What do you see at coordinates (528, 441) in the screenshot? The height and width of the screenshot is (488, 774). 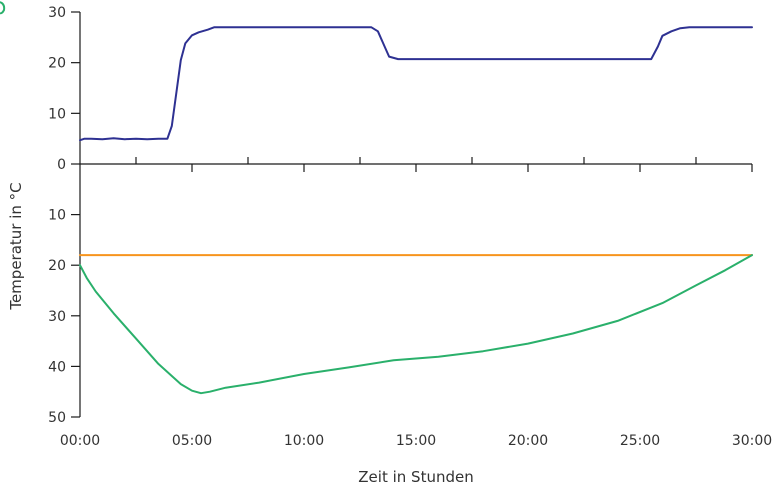 I see `x-tick-label: 20:00` at bounding box center [528, 441].